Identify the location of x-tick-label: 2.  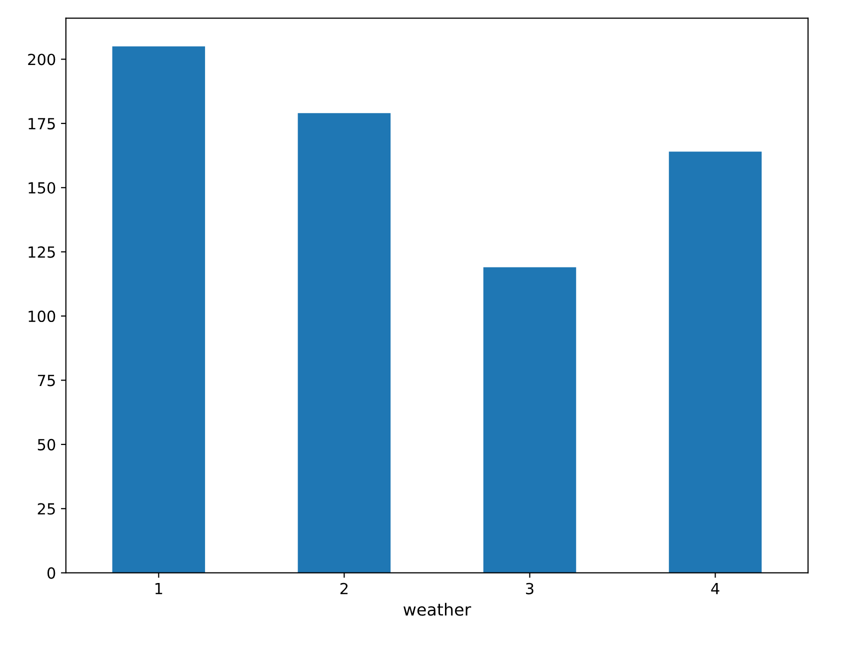
(344, 588).